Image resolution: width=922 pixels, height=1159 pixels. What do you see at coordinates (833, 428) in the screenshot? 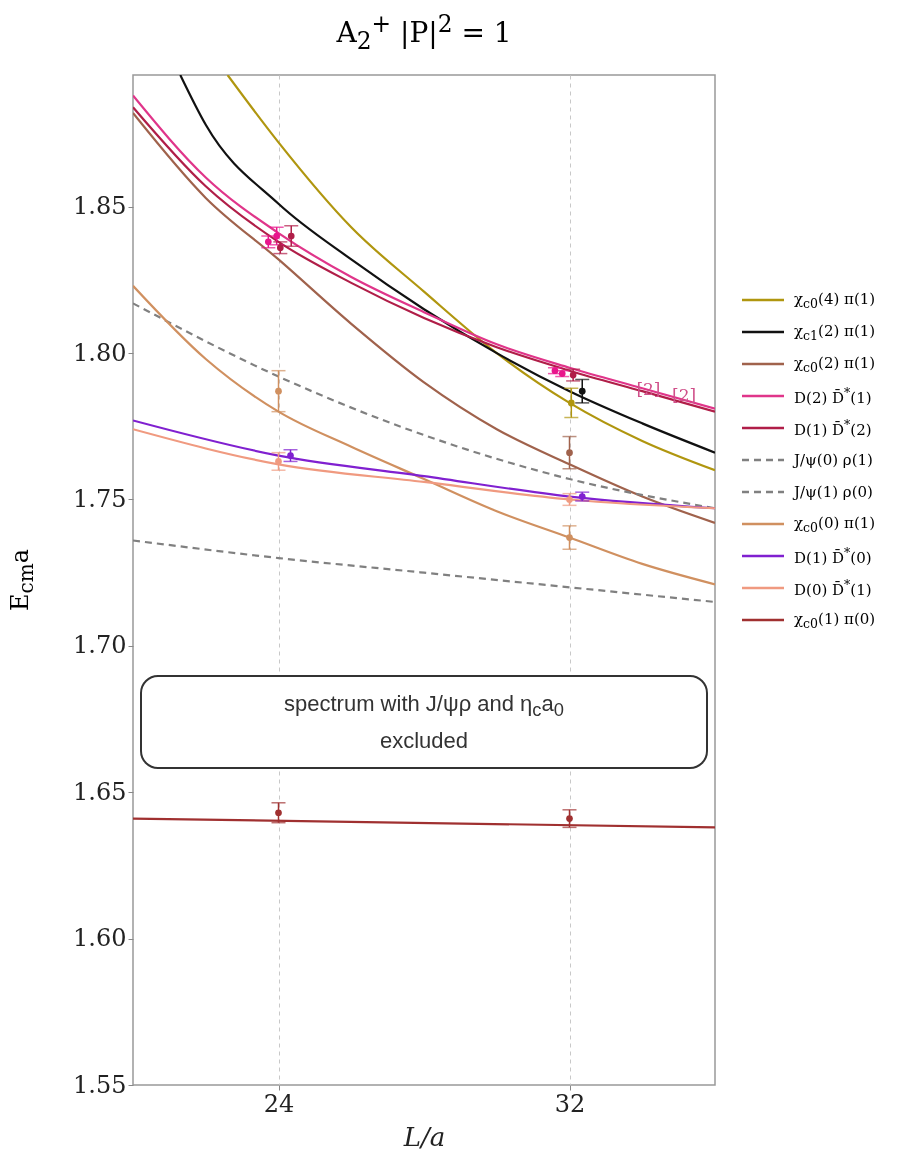
I see `legend-label: D(1) D̄$^{*}$(2)` at bounding box center [833, 428].